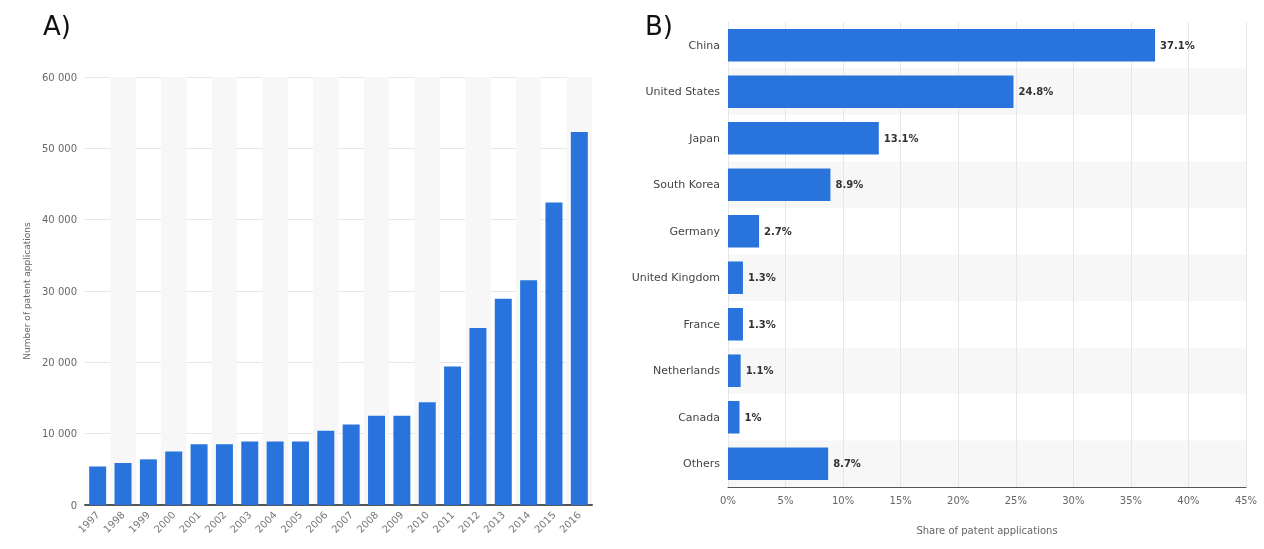 The height and width of the screenshot is (549, 1264). Describe the element at coordinates (59, 291) in the screenshot. I see `y-tick-label: 30 000` at that location.